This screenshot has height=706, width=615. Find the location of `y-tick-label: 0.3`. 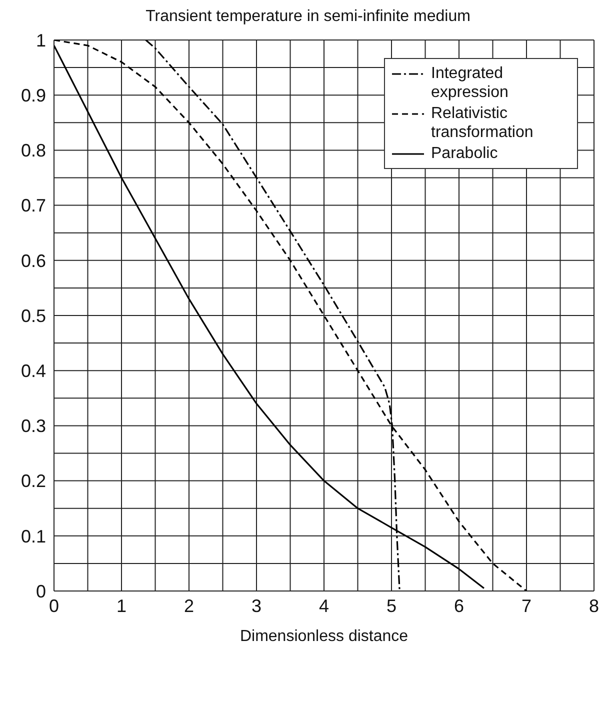

y-tick-label: 0.3 is located at coordinates (33, 426).